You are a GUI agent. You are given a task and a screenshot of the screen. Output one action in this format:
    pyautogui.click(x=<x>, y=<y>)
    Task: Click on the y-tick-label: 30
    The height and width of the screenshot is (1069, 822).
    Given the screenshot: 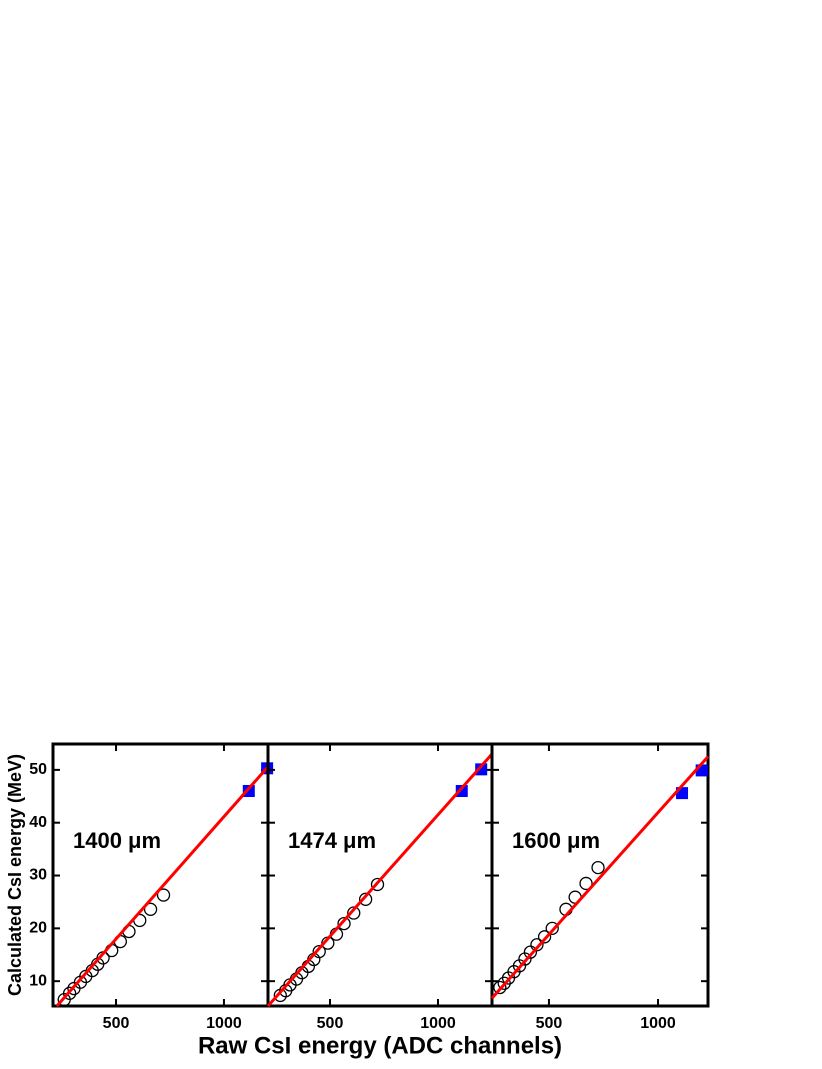 What is the action you would take?
    pyautogui.click(x=38, y=875)
    